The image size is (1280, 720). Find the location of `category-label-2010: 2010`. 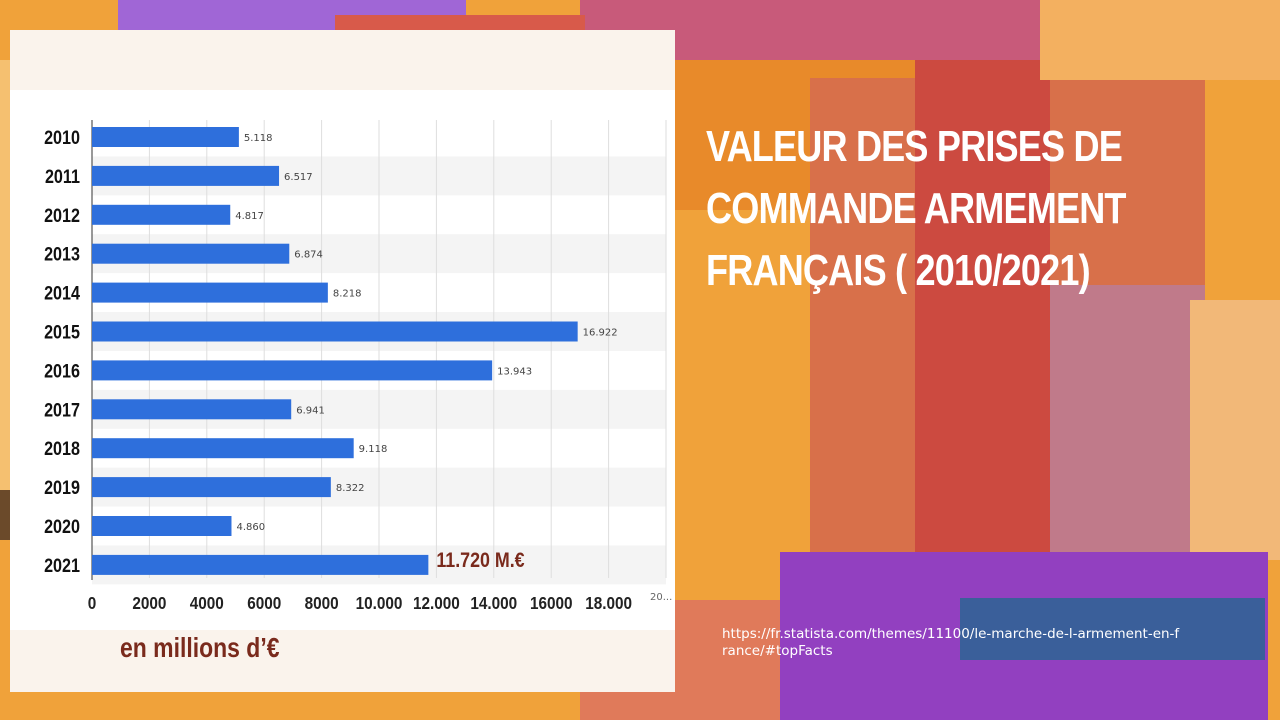

category-label-2010: 2010 is located at coordinates (62, 138).